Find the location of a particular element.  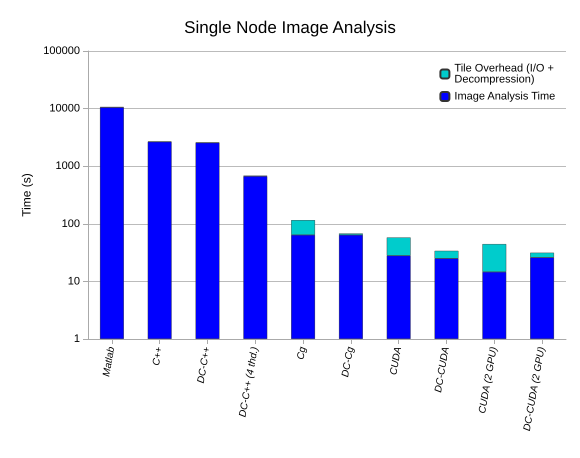

x-tick-label: DC-Cg is located at coordinates (348, 362).